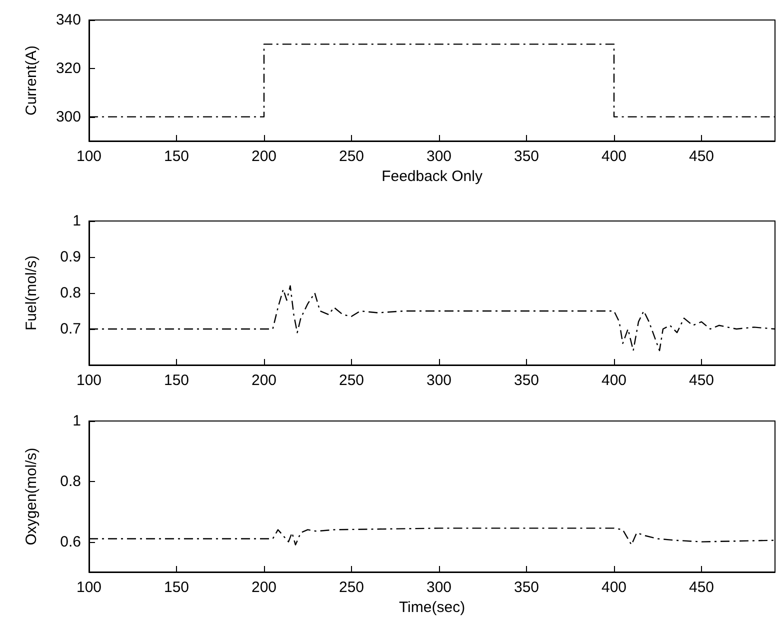 Image resolution: width=781 pixels, height=631 pixels. Describe the element at coordinates (70, 541) in the screenshot. I see `y-tick-label: 0.6` at that location.